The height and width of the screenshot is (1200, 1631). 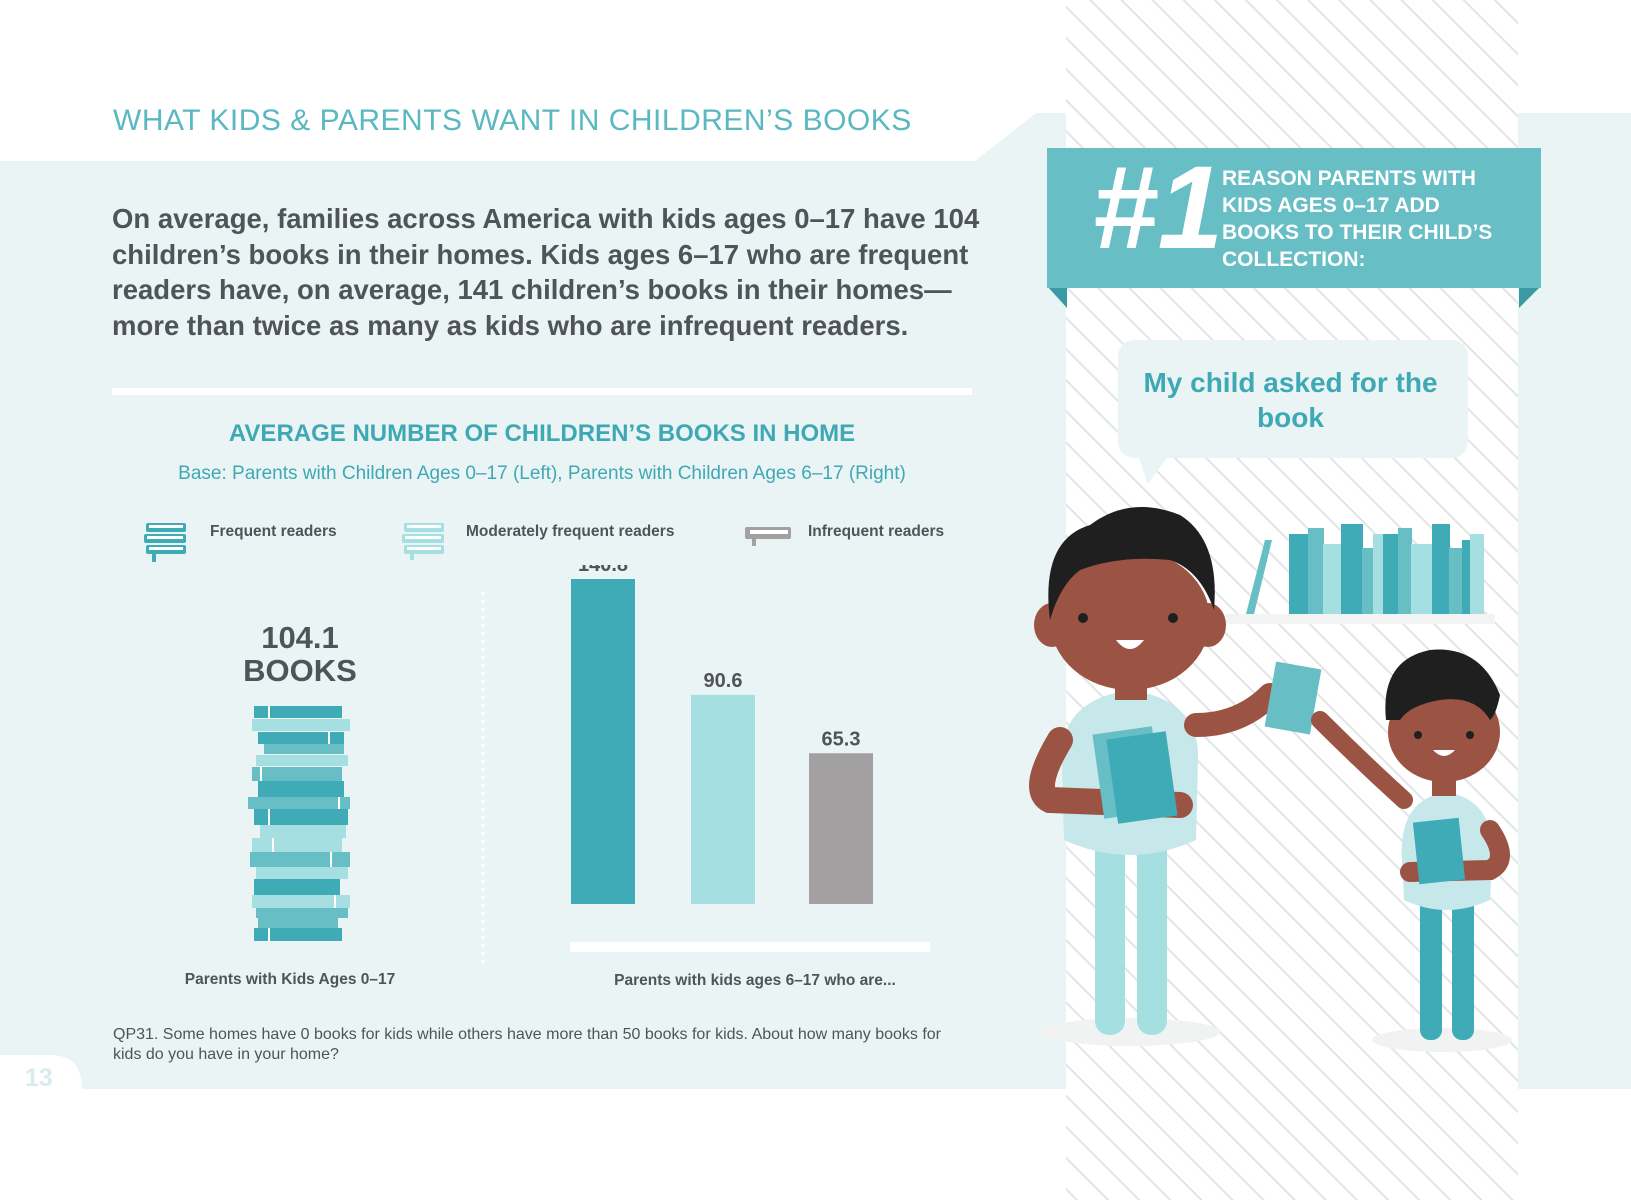 What do you see at coordinates (768, 536) in the screenshot?
I see `gray-book-icon` at bounding box center [768, 536].